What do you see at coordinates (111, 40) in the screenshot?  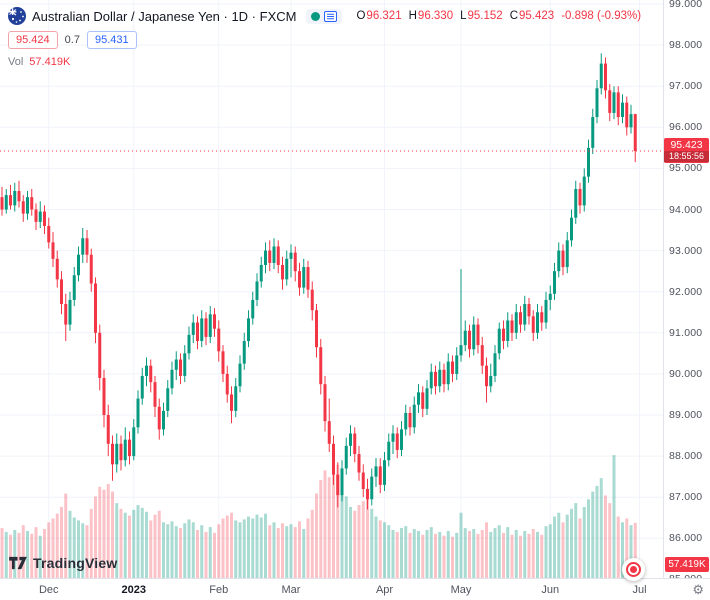 I see `ask-price-box: 95.431` at bounding box center [111, 40].